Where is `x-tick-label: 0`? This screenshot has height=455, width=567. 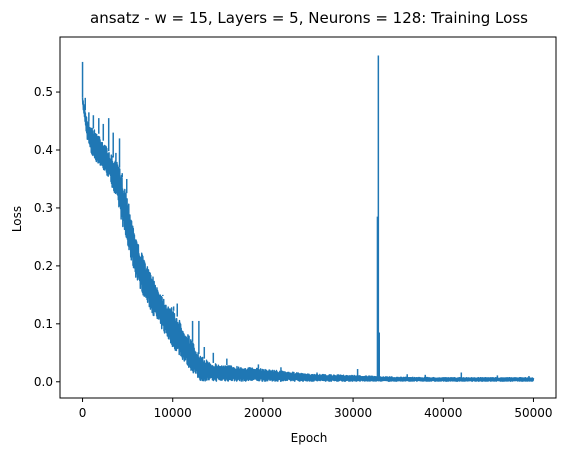 x-tick-label: 0 is located at coordinates (83, 413).